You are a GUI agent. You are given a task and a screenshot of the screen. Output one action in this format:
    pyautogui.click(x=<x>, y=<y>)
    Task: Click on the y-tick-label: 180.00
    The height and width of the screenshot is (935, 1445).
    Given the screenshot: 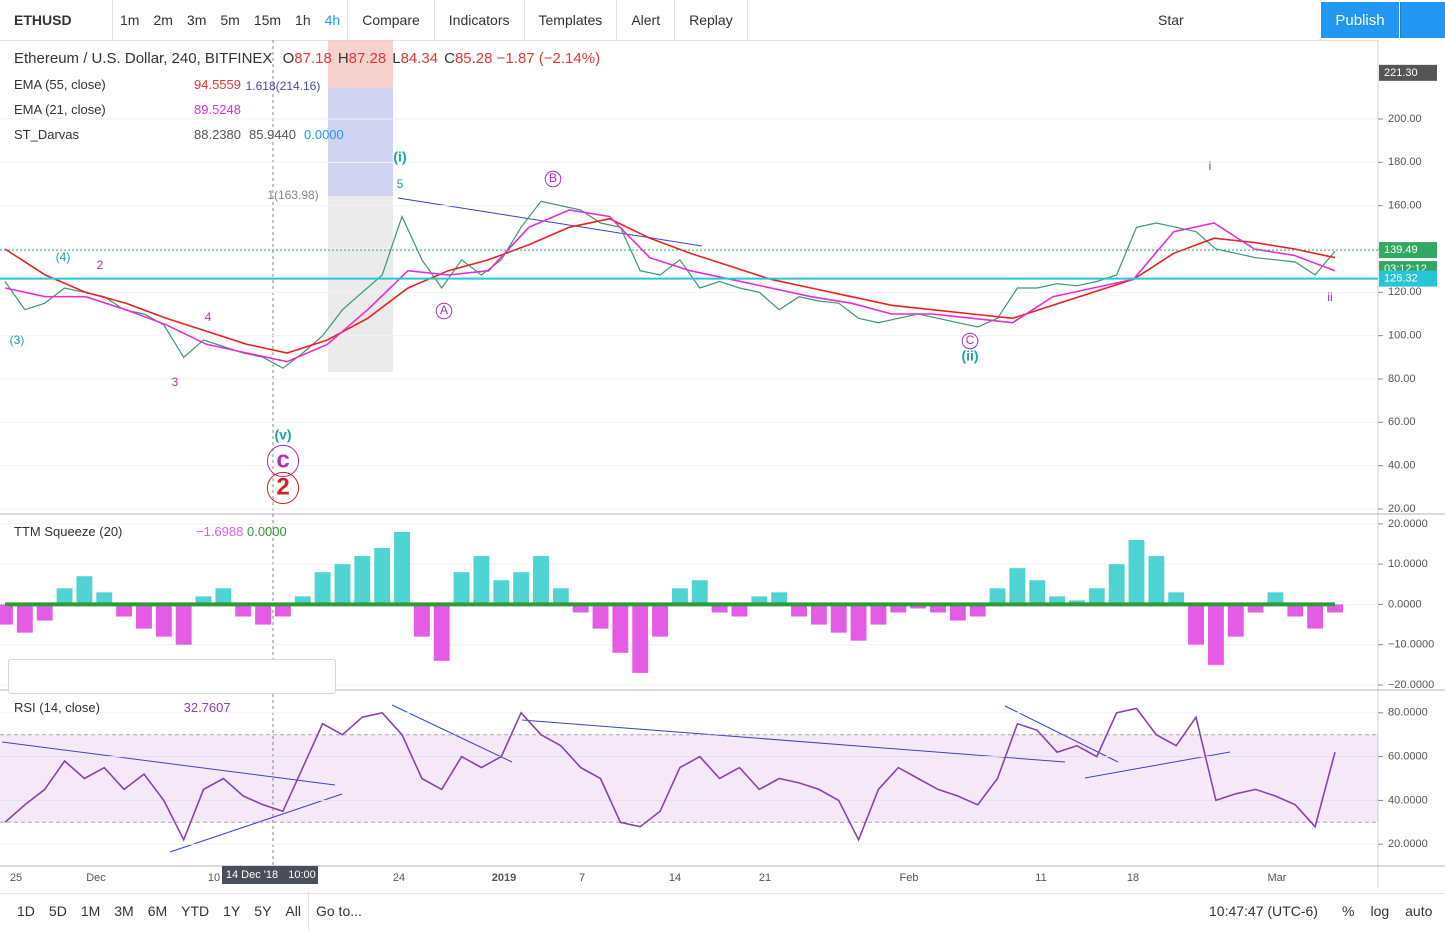 What is the action you would take?
    pyautogui.click(x=1405, y=162)
    